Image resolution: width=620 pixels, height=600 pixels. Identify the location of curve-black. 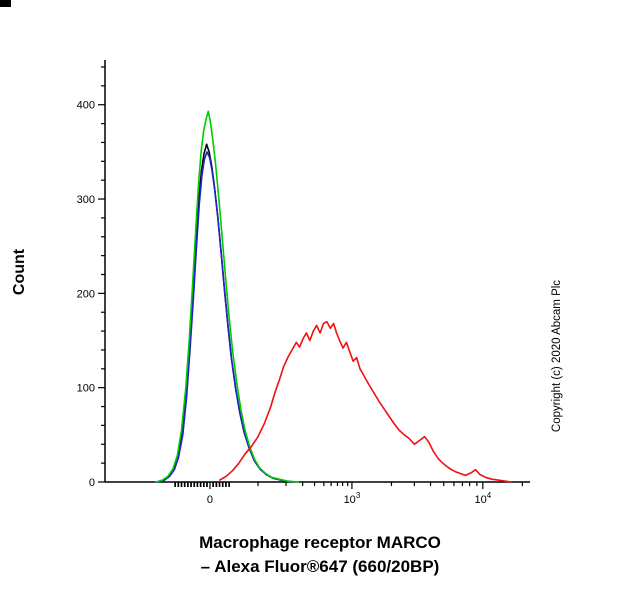
(224, 313).